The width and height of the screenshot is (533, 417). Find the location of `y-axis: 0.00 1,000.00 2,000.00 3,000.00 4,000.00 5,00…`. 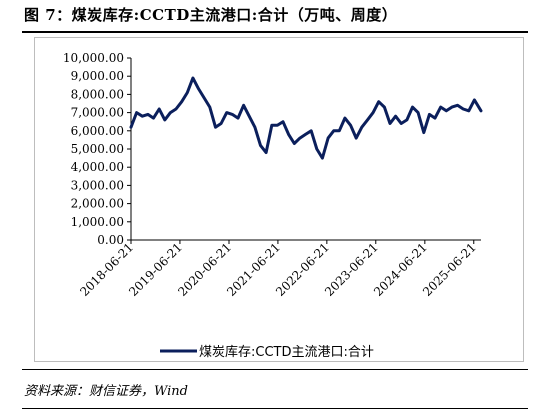

y-axis: 0.00 1,000.00 2,000.00 3,000.00 4,000.00 5,00… is located at coordinates (97, 149).